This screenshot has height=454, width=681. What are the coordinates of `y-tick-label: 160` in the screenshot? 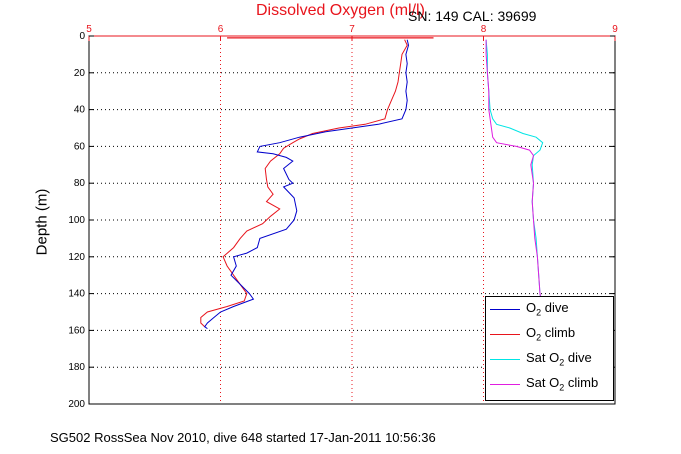 It's located at (76, 330).